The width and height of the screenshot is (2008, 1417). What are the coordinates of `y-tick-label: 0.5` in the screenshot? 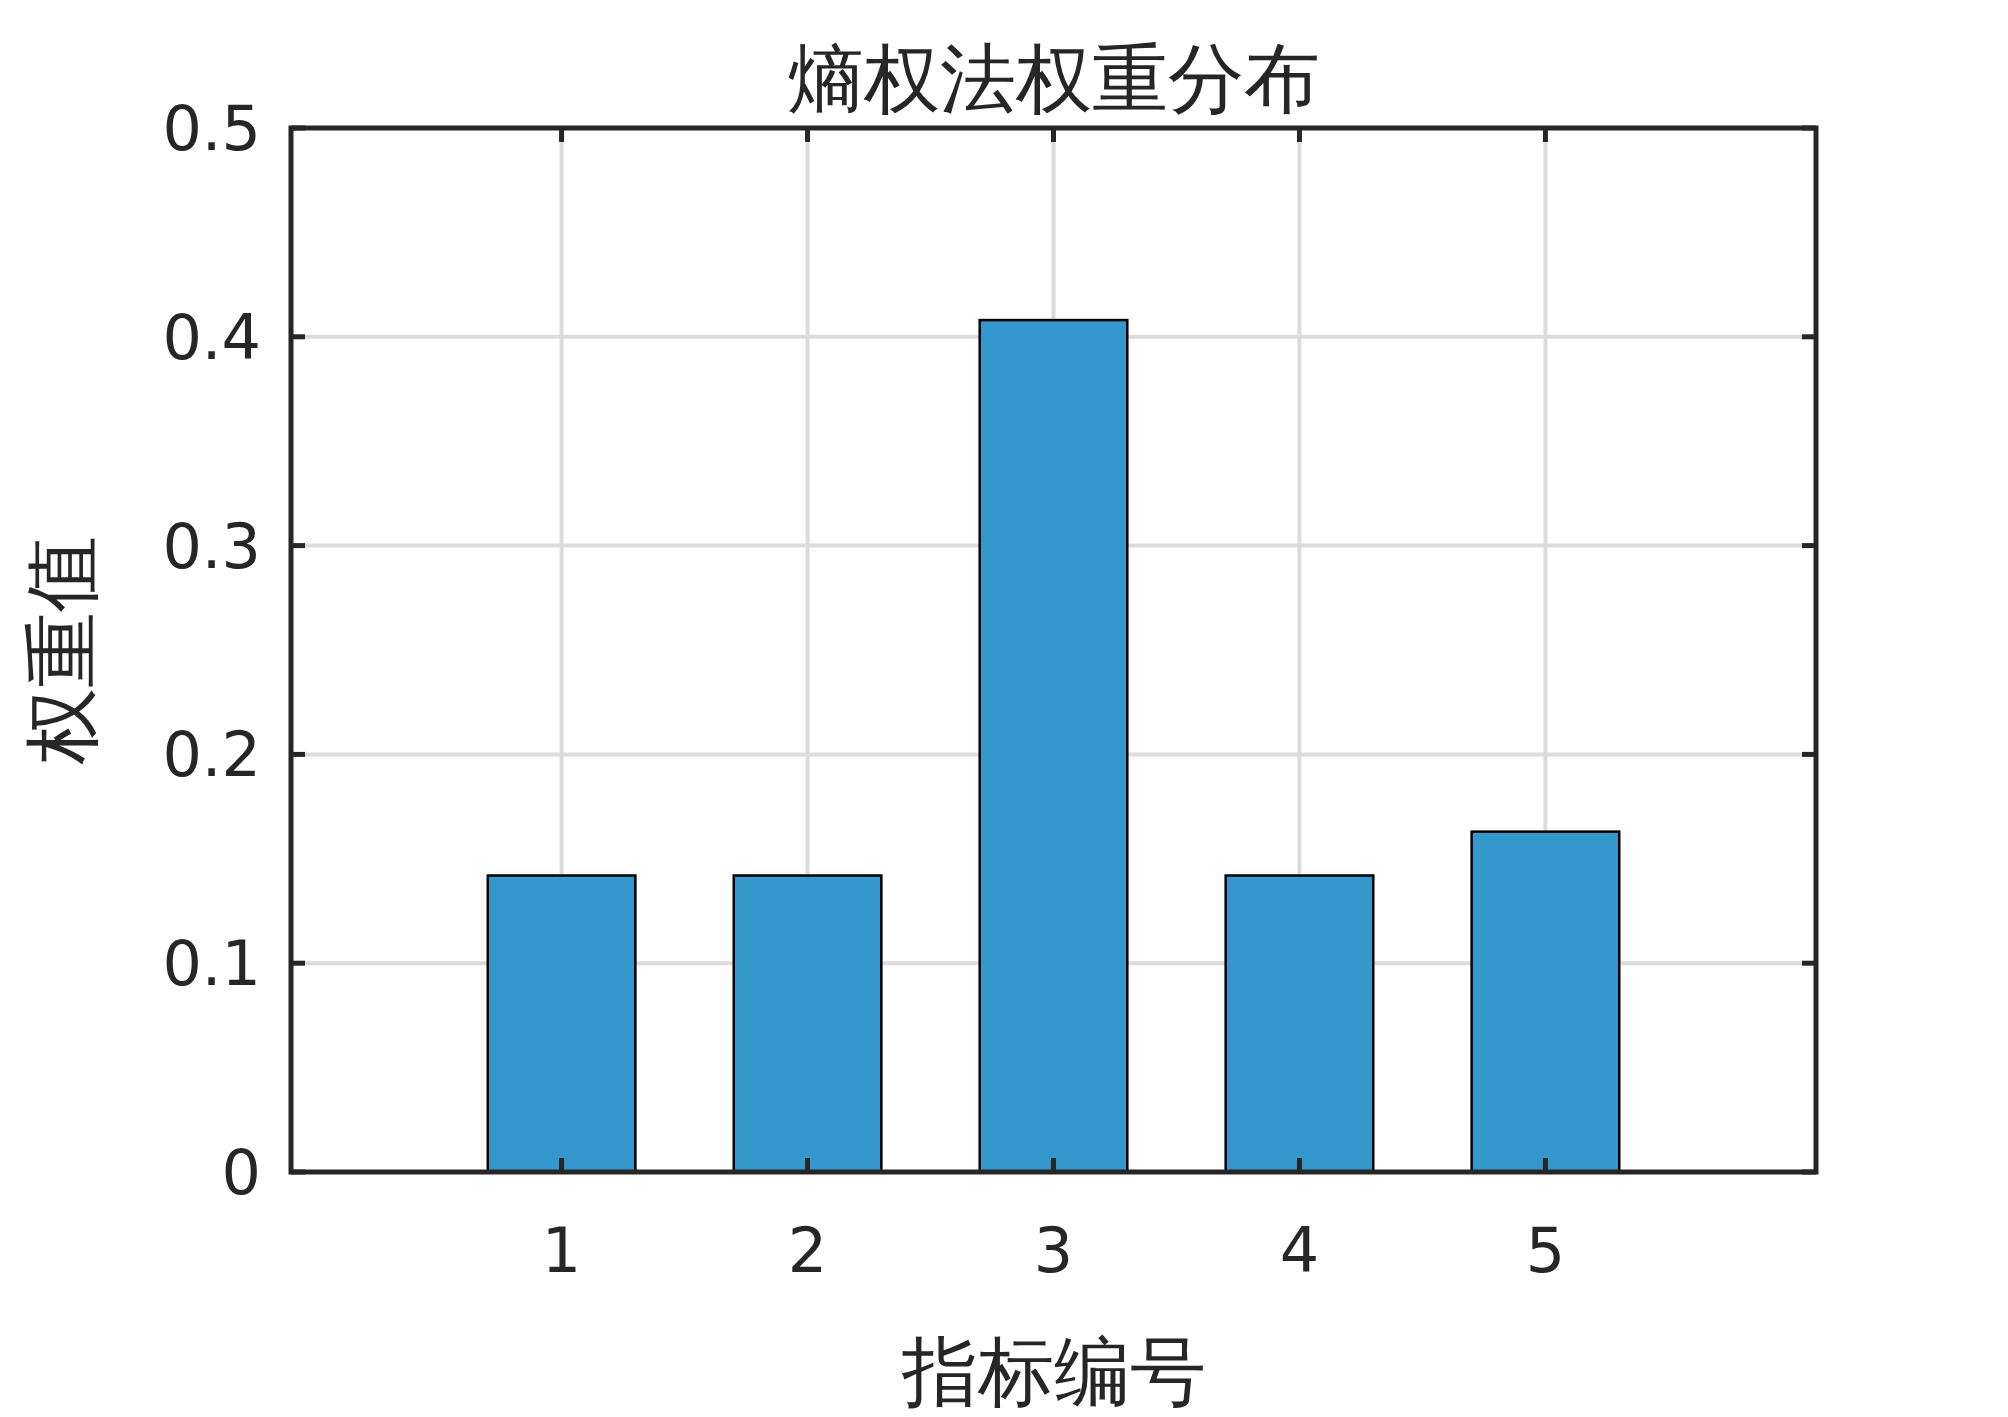 It's located at (211, 128).